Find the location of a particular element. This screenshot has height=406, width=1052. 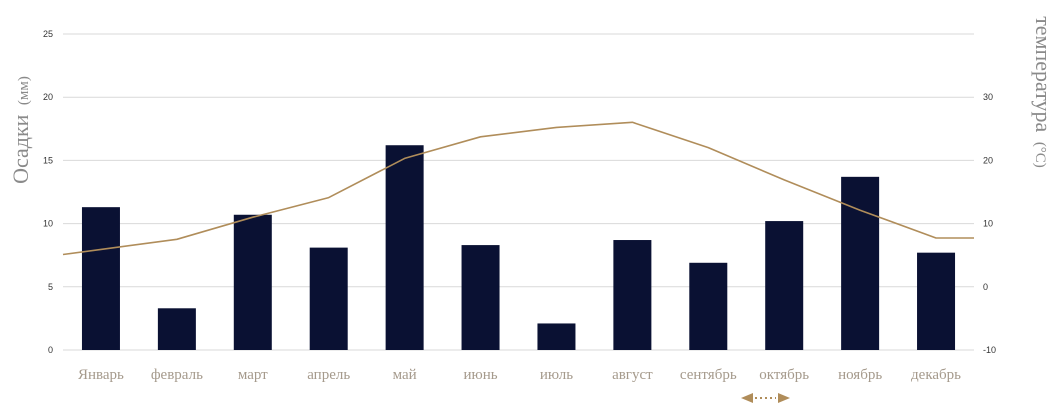

right-tick-label: 0 is located at coordinates (985, 287).